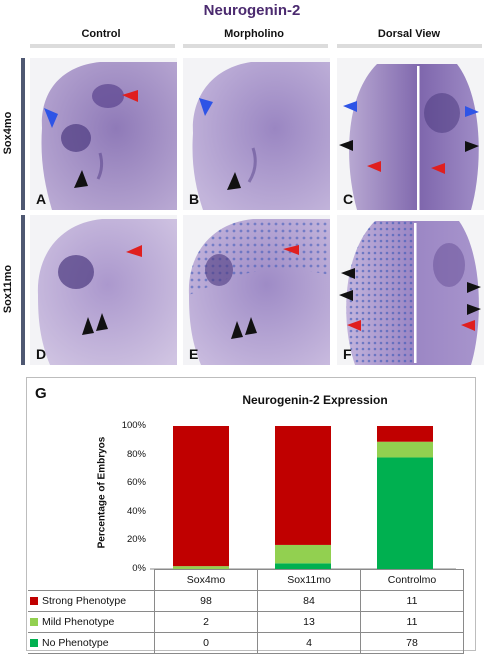 The height and width of the screenshot is (657, 504). I want to click on row-bar-sox4mo, so click(23, 134).